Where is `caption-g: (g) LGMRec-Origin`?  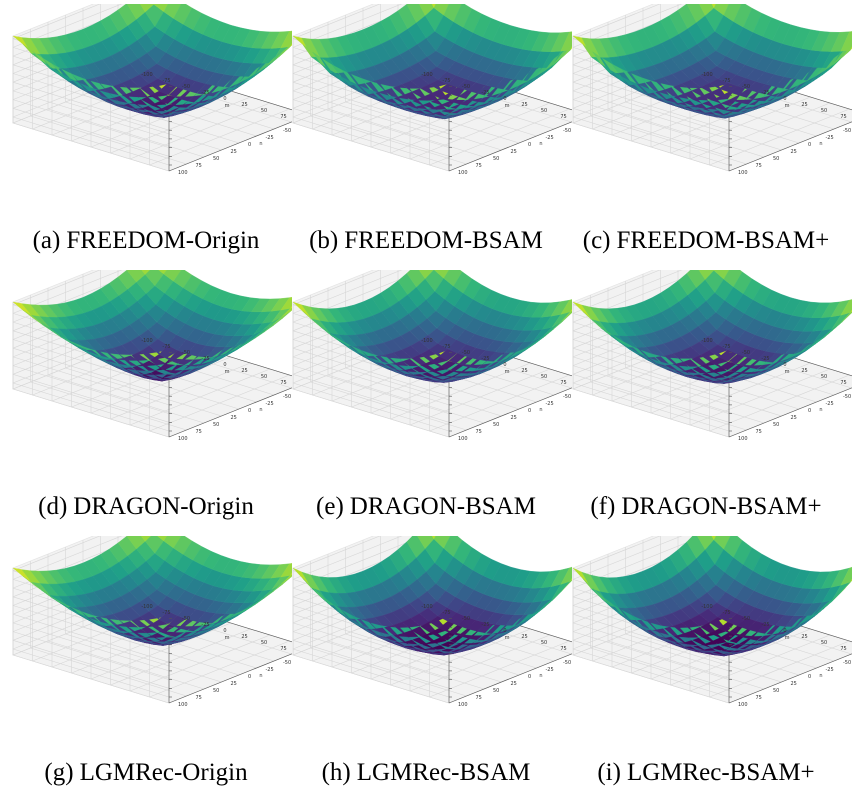 caption-g: (g) LGMRec-Origin is located at coordinates (150, 773).